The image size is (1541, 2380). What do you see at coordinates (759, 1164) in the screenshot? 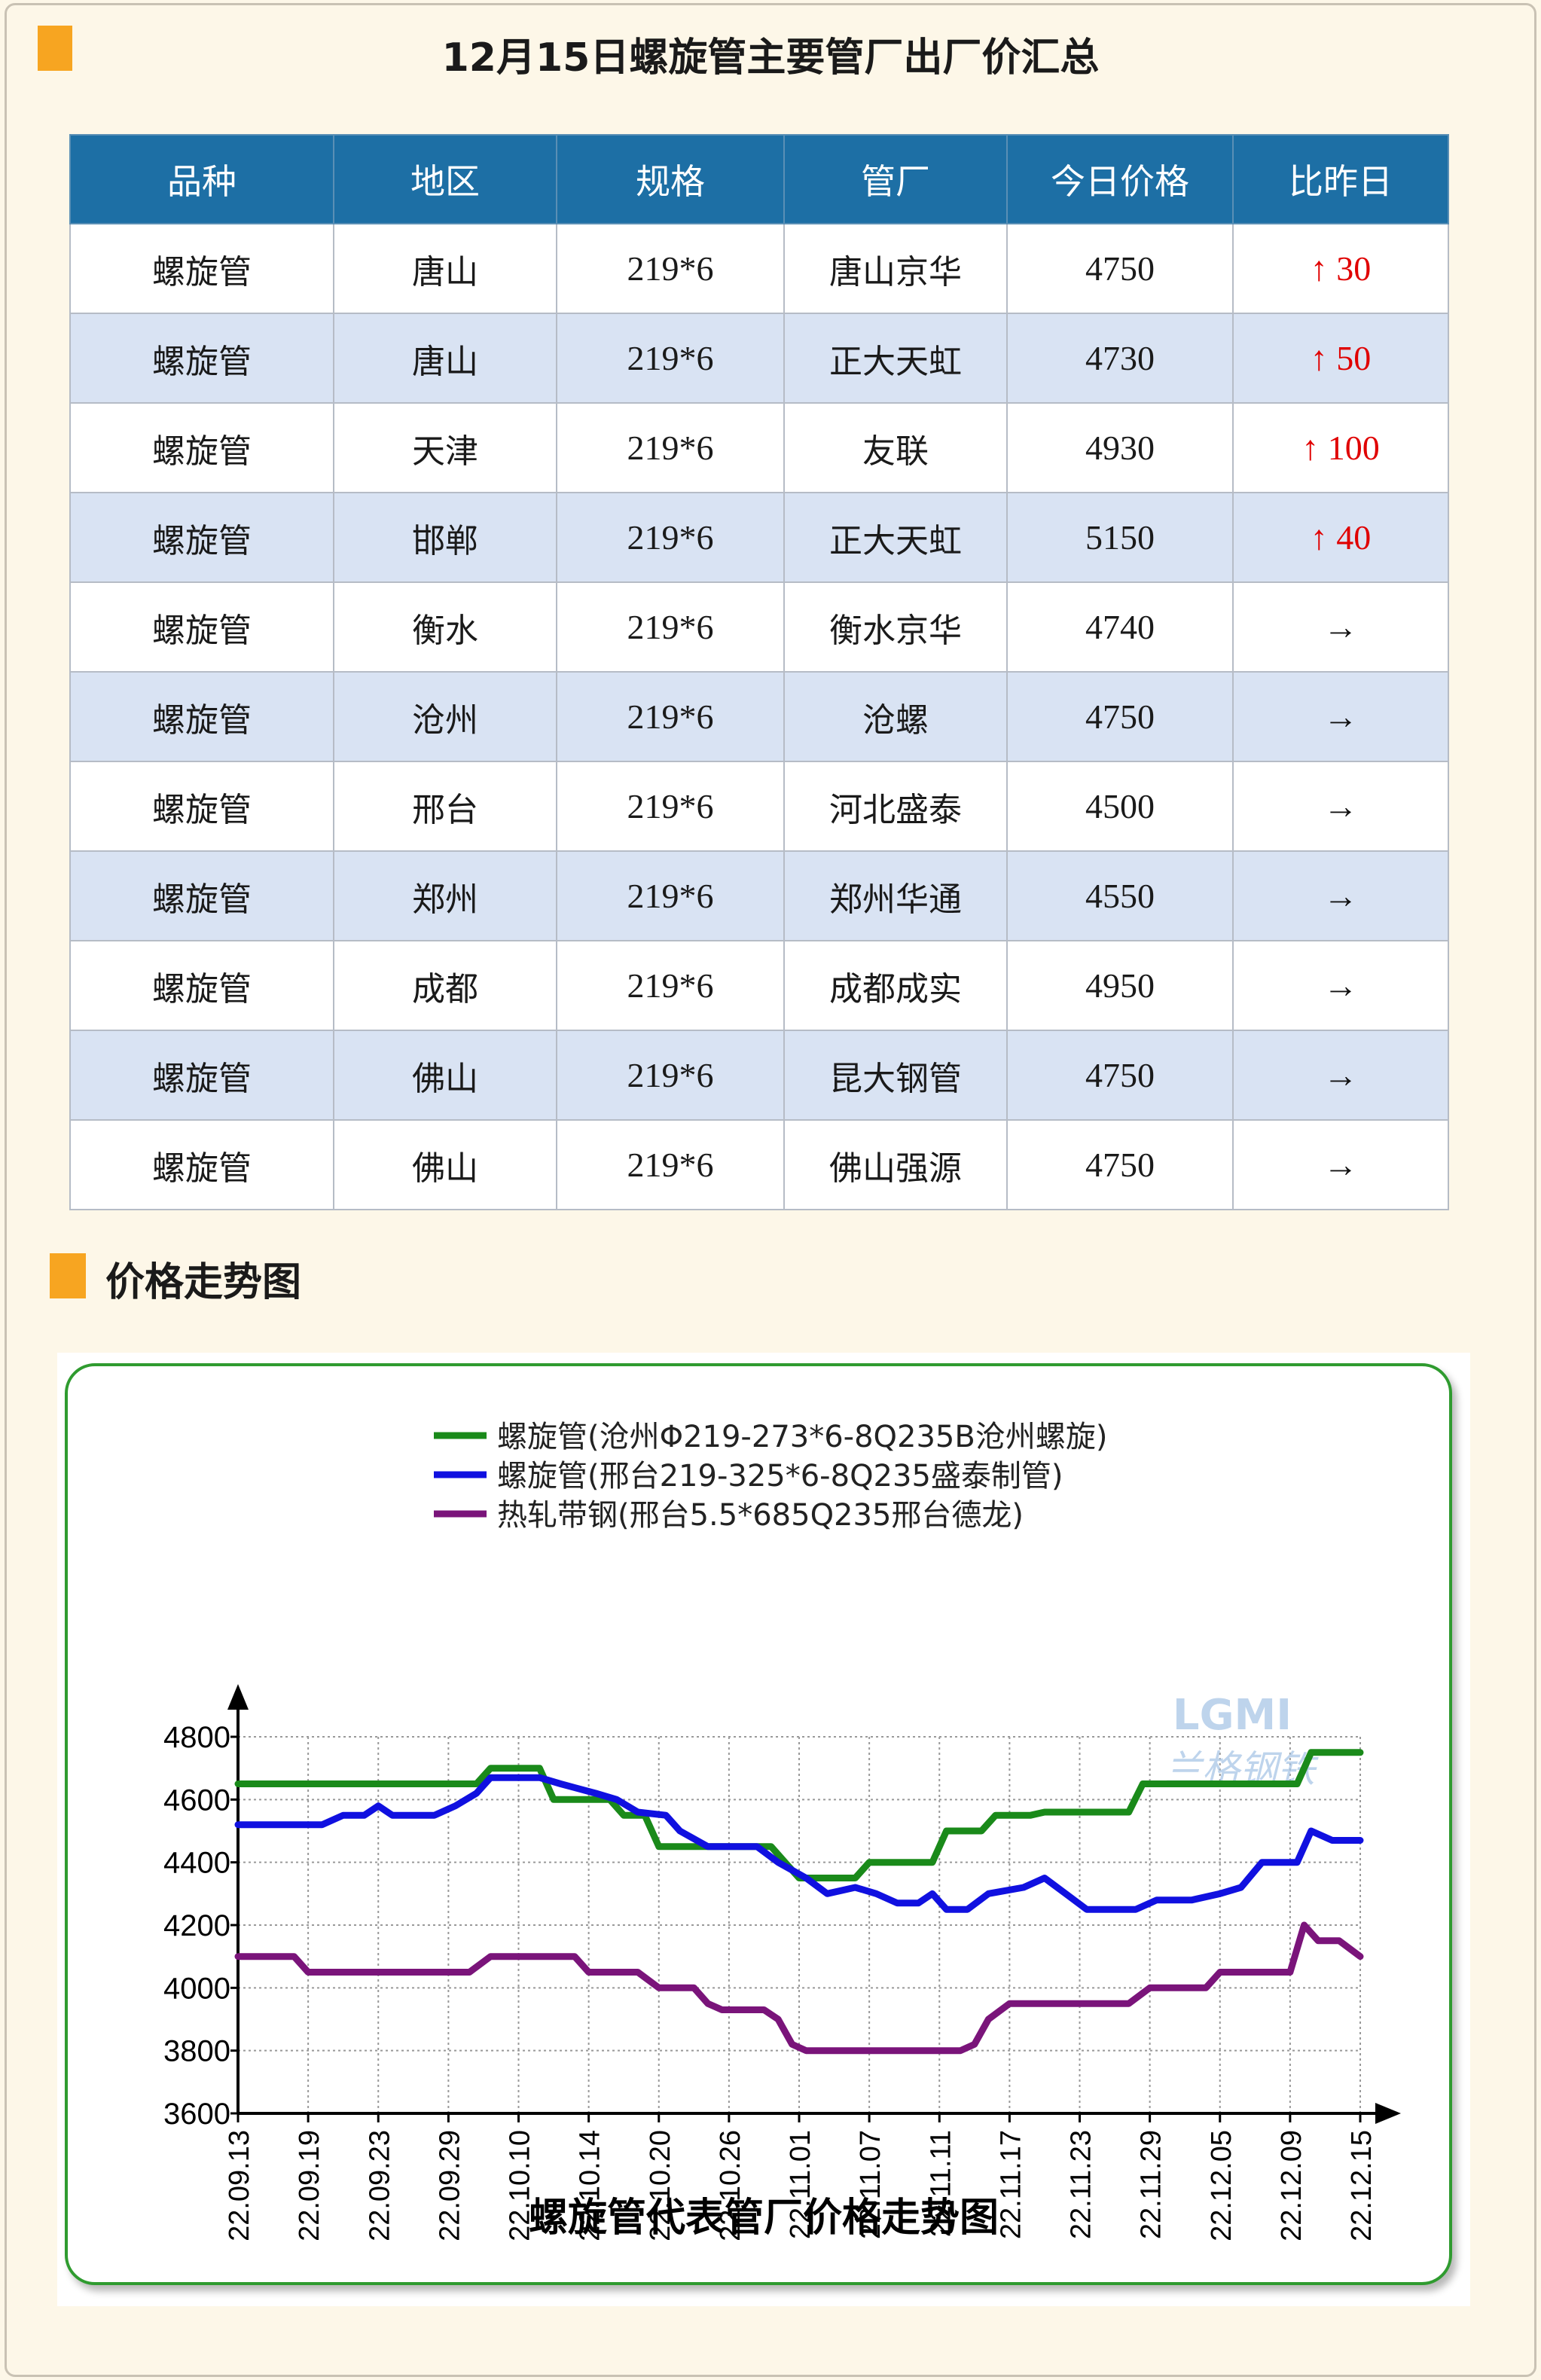
I see `table-row: 螺旋管 佛山 219*6 佛山强源 4750 →` at bounding box center [759, 1164].